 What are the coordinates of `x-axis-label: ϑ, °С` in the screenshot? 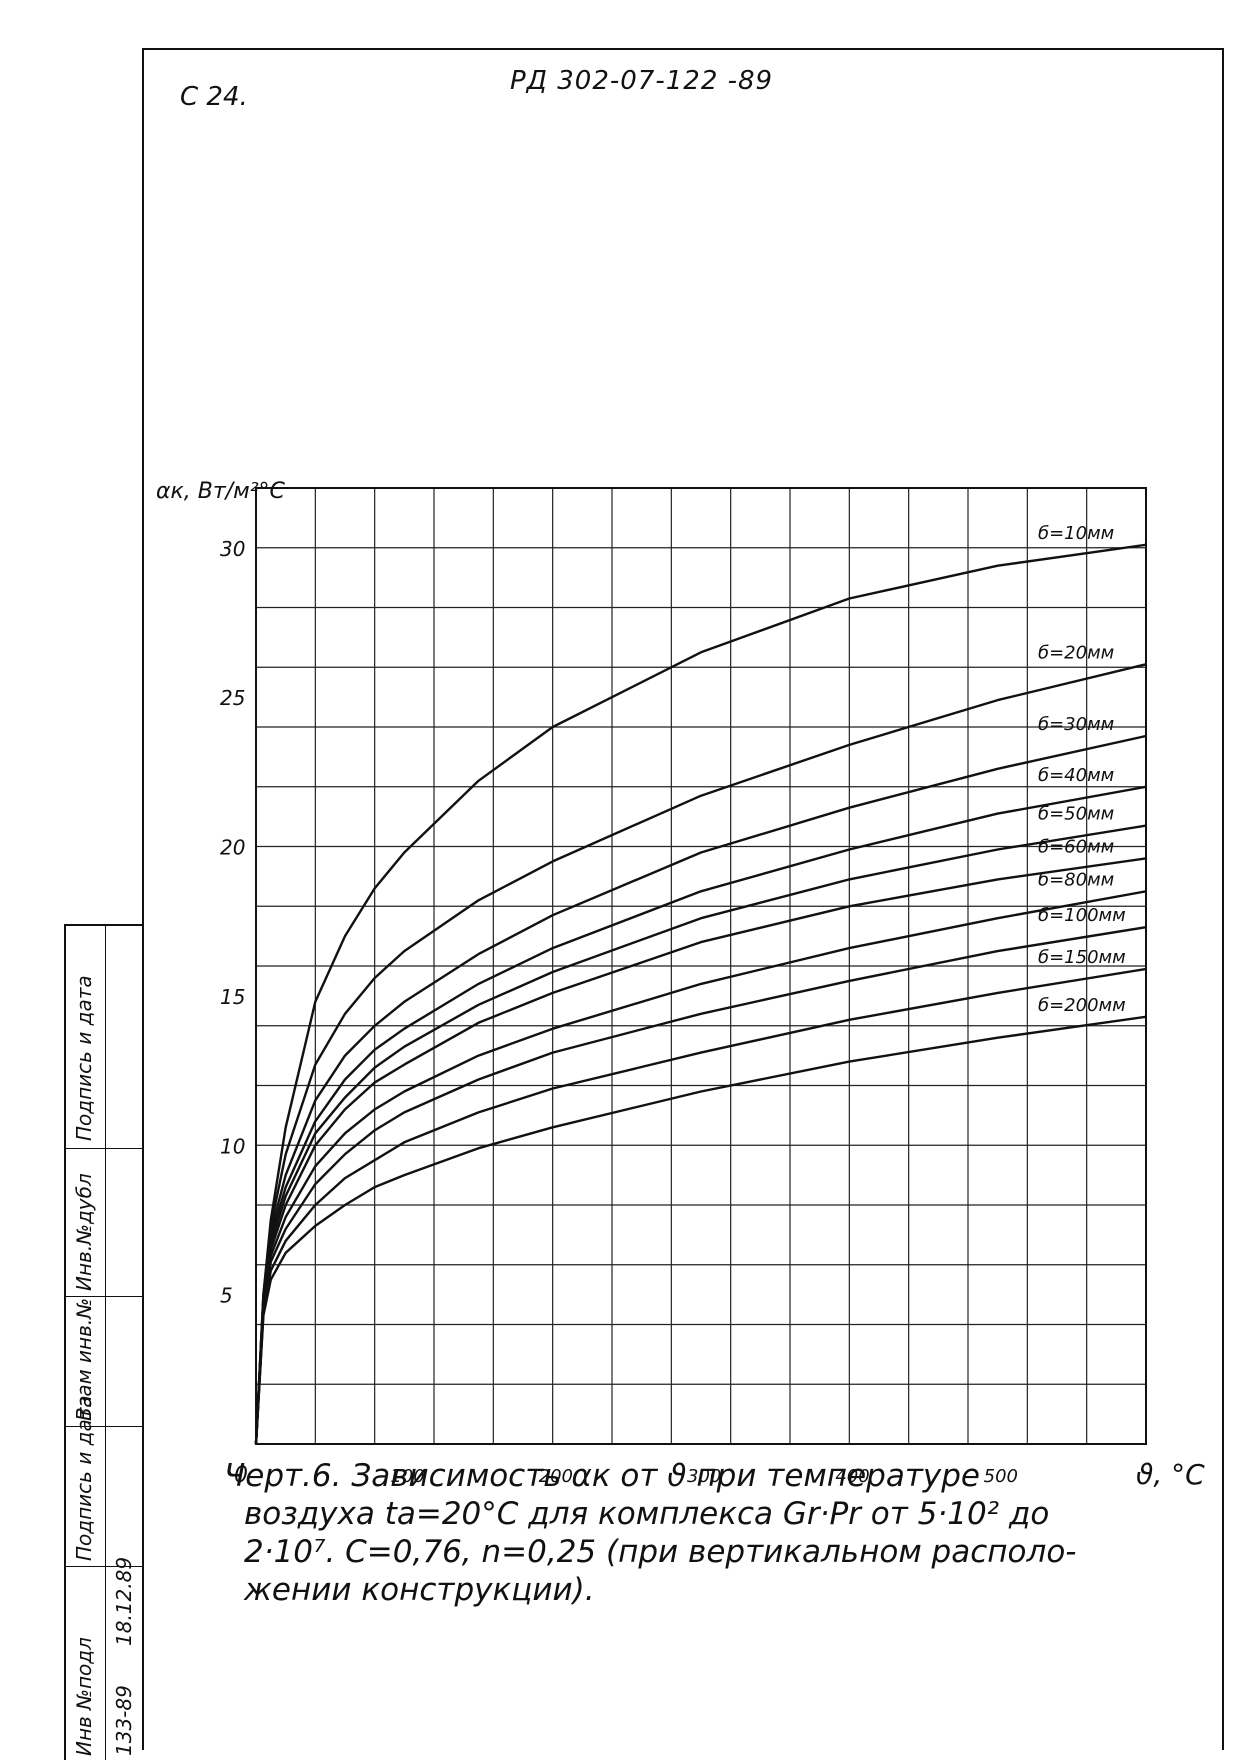 It's located at (1170, 1474).